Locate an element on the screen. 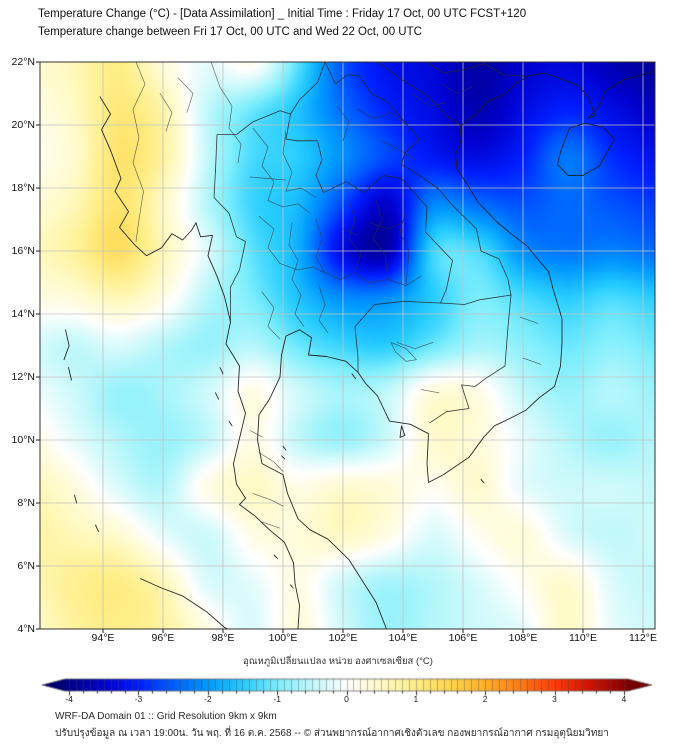 The width and height of the screenshot is (676, 756). colorbar-tick-label: 2 is located at coordinates (485, 699).